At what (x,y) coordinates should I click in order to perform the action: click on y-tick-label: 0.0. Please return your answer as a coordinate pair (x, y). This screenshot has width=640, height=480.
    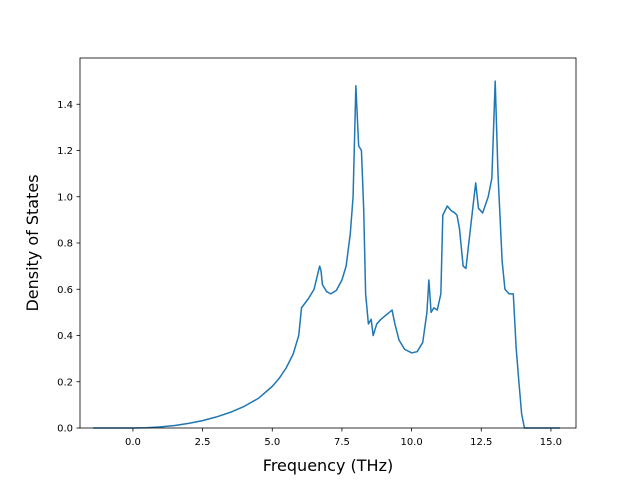
    Looking at the image, I should click on (65, 429).